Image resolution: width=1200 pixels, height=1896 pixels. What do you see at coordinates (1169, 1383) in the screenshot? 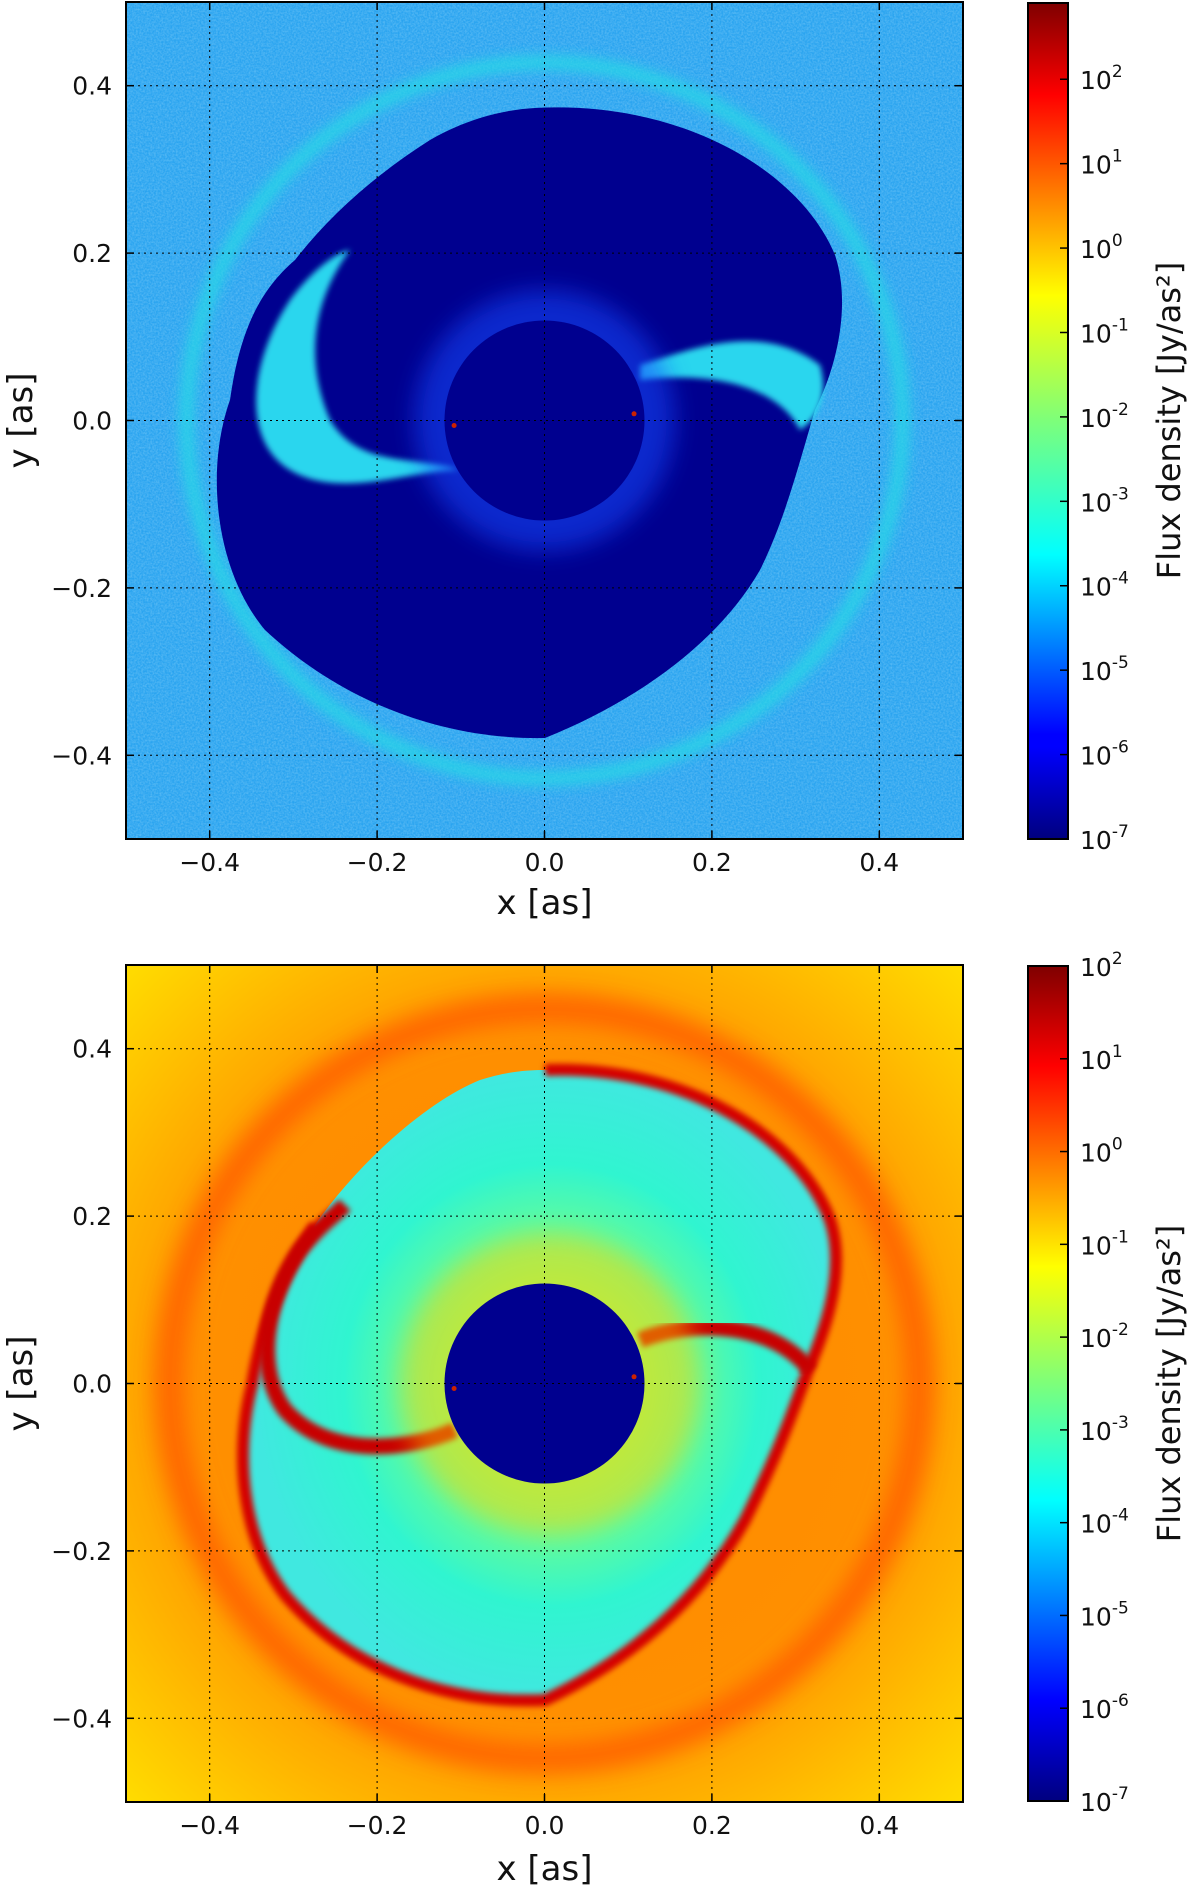
I see `bottom-colorbar-label: Flux density [Jy/as²]` at bounding box center [1169, 1383].